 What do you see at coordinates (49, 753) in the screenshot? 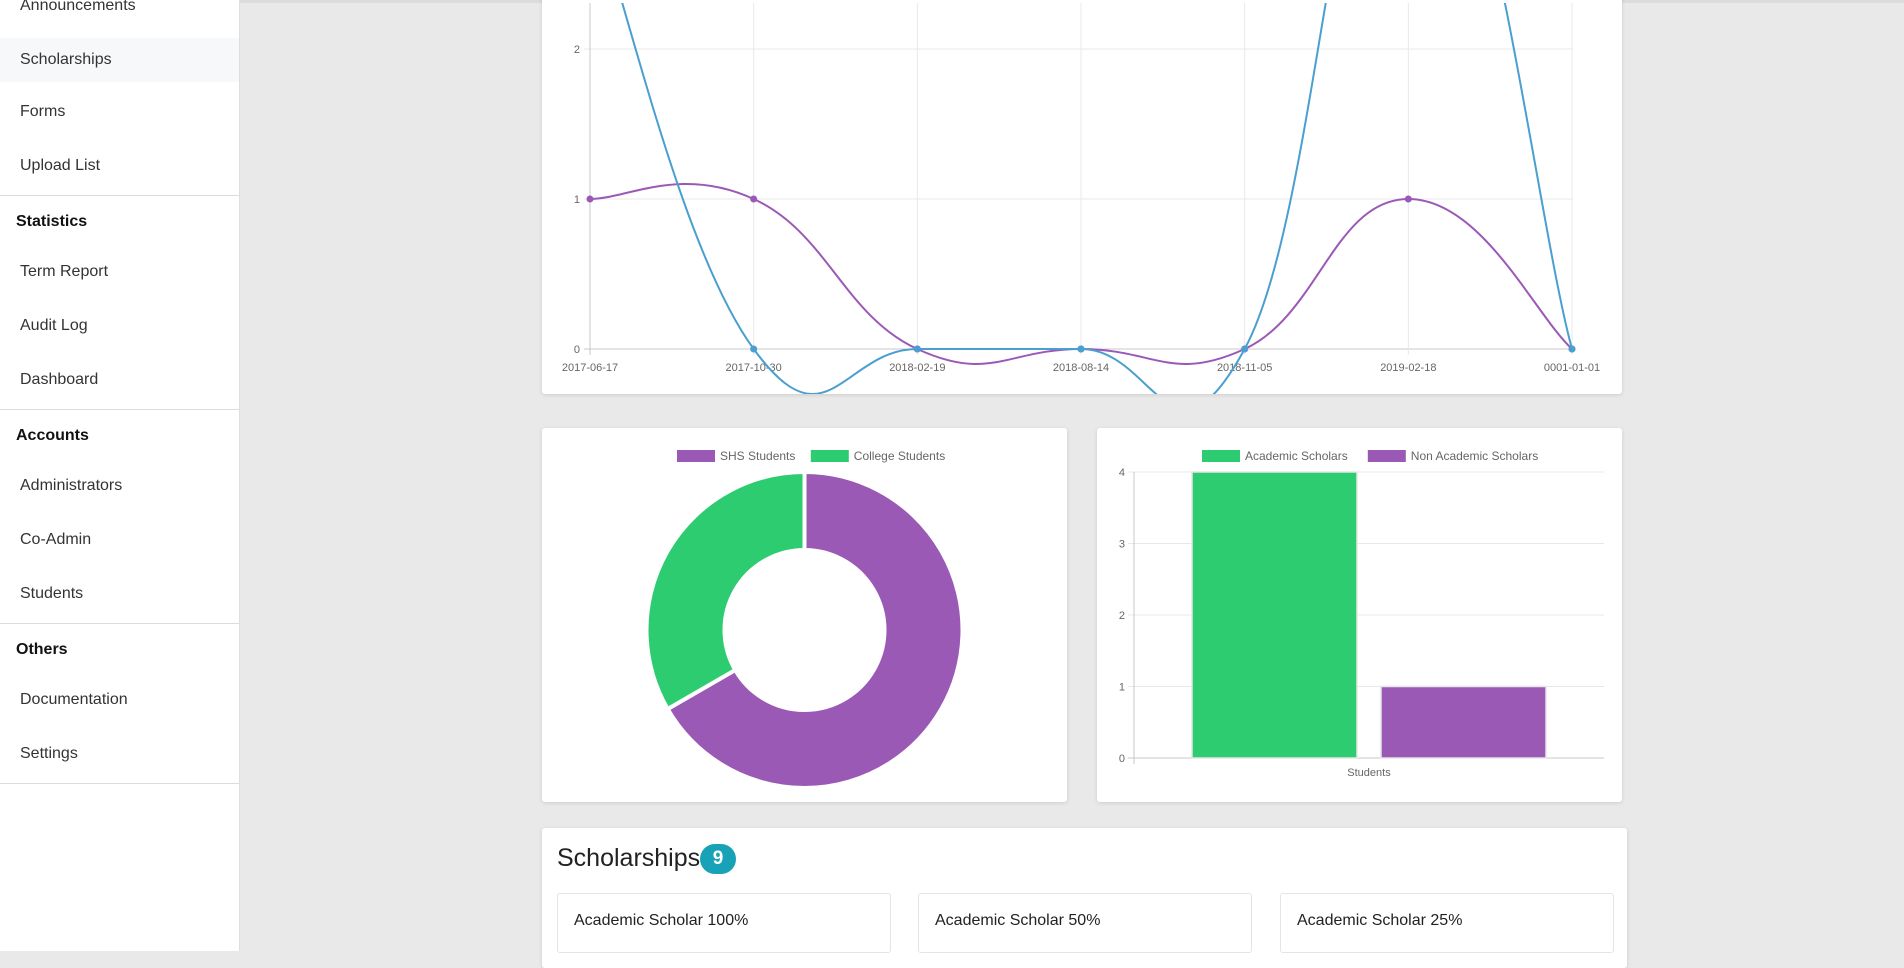
I see `sidebar-item-settings: Settings` at bounding box center [49, 753].